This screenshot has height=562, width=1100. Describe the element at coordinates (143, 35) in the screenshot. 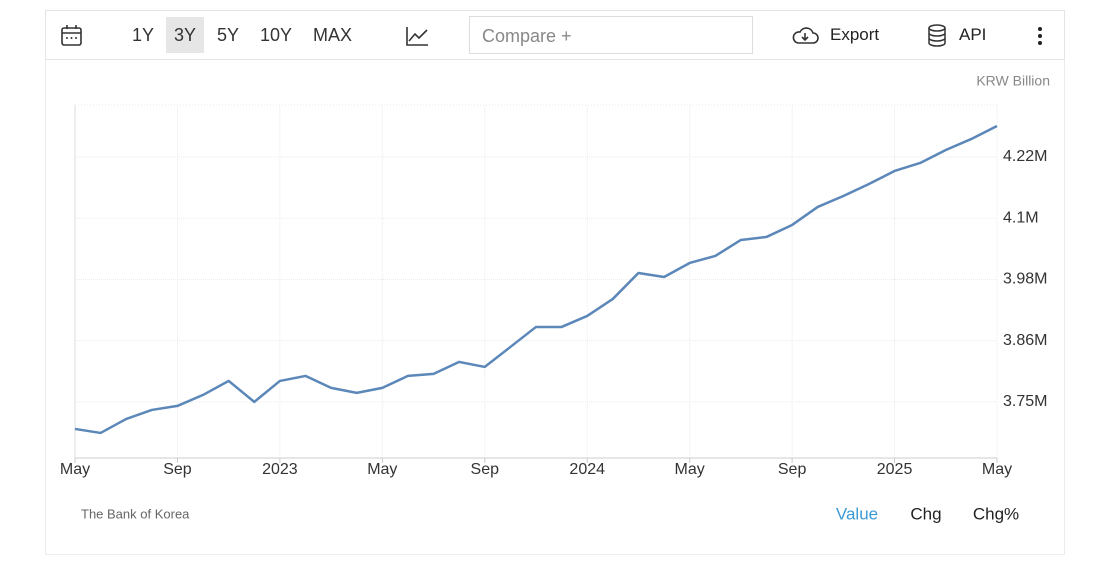

I see `range-button: 1Y` at that location.